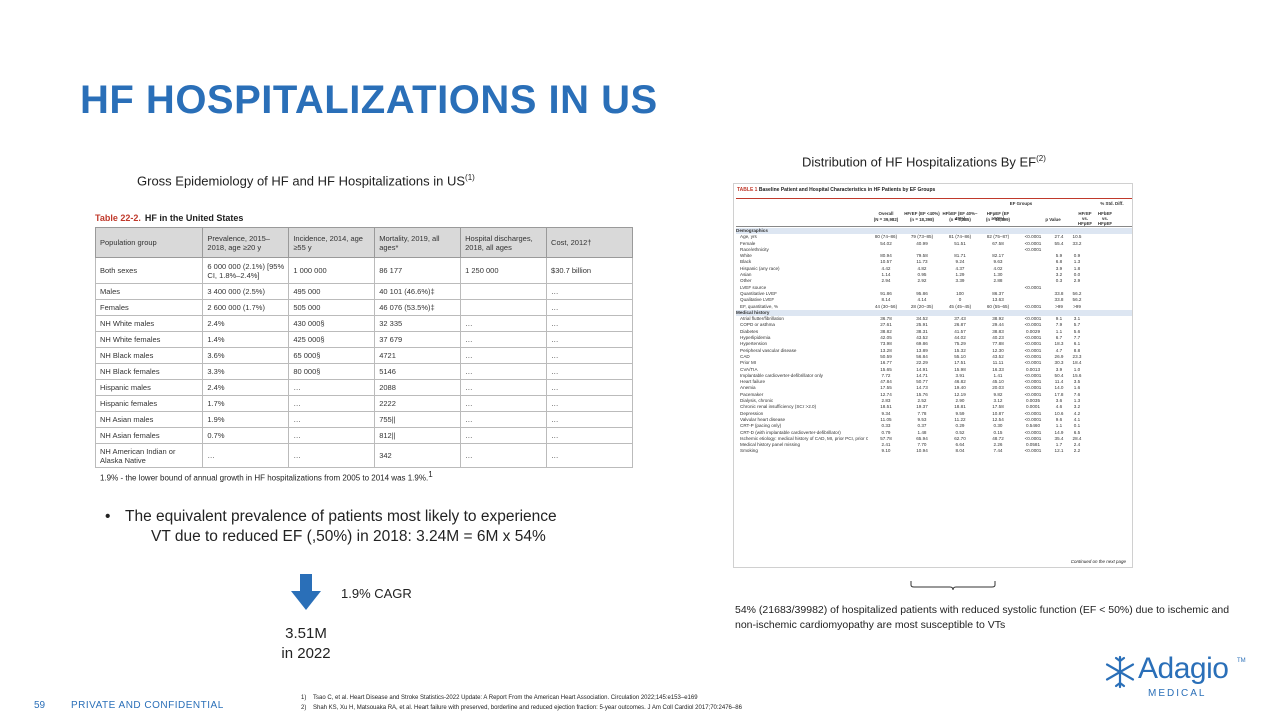 This screenshot has height=720, width=1280. What do you see at coordinates (998, 432) in the screenshot?
I see `table2-cell: 0.15` at bounding box center [998, 432].